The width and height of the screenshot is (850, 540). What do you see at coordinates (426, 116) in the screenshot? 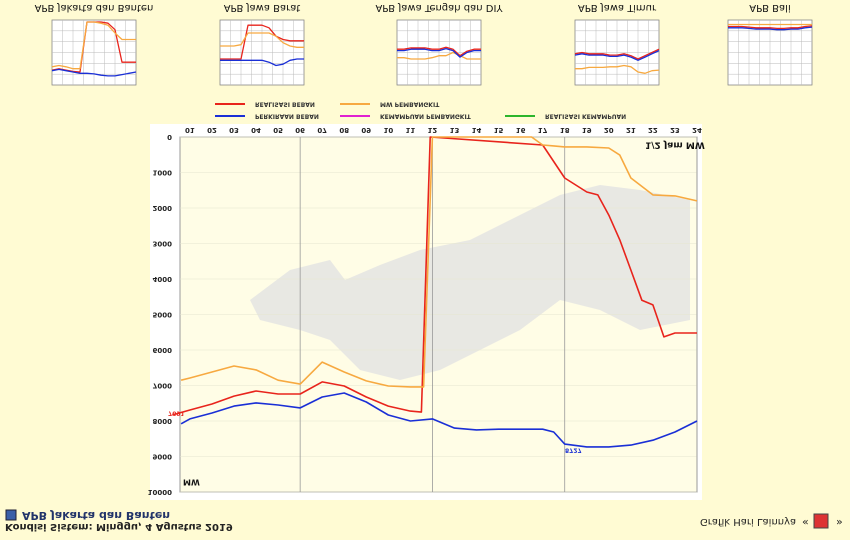
I see `legend-label: KEMAMPUAN PEMBANGKIT` at bounding box center [426, 116].